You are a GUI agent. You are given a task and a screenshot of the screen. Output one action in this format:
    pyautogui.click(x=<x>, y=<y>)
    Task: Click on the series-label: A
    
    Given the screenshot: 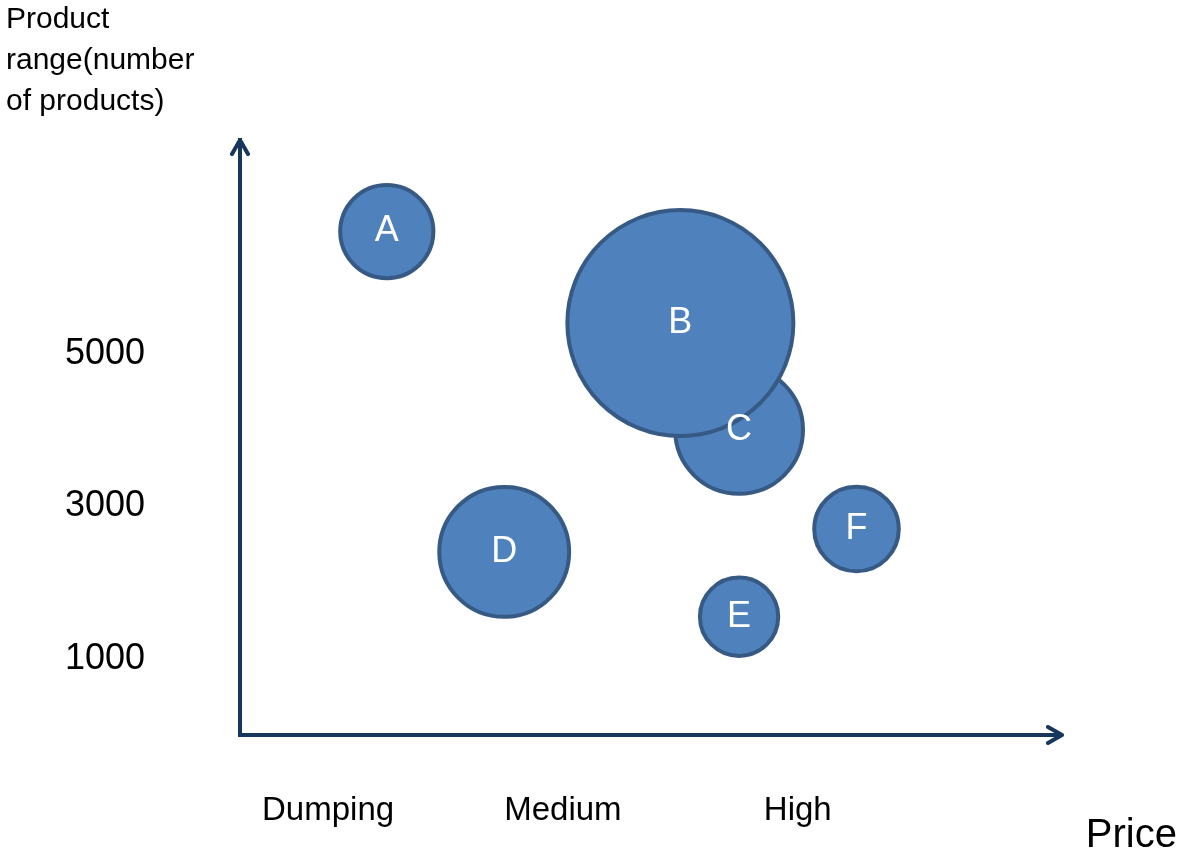 What is the action you would take?
    pyautogui.click(x=386, y=229)
    